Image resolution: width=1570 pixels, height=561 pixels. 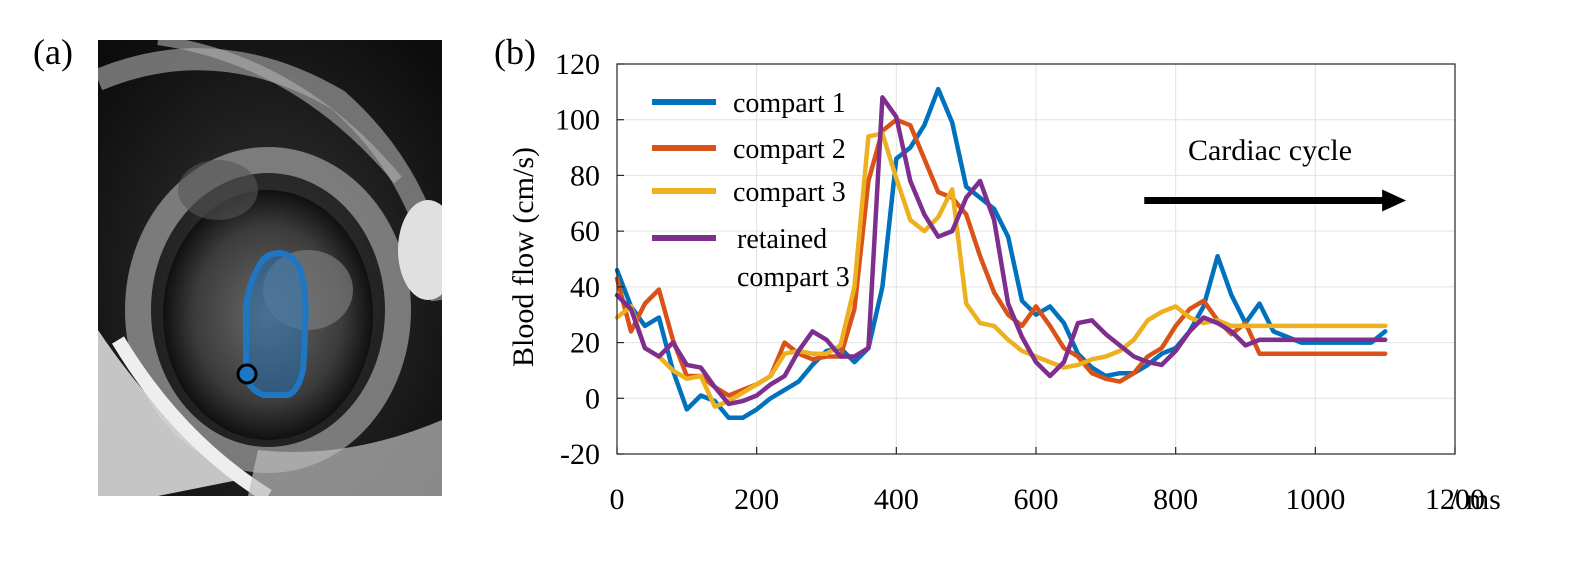 I want to click on x-tick-label: 0, so click(x=617, y=499).